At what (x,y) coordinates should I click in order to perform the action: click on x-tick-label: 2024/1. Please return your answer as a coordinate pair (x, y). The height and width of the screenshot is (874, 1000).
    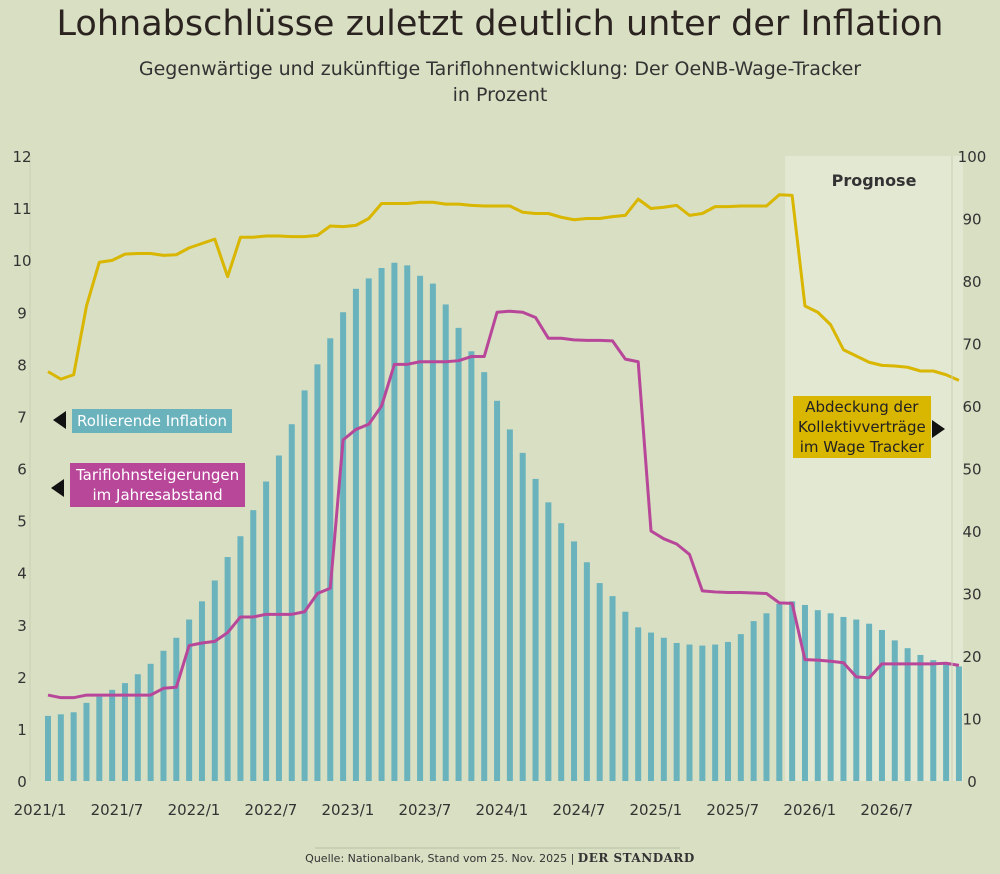
    Looking at the image, I should click on (501, 810).